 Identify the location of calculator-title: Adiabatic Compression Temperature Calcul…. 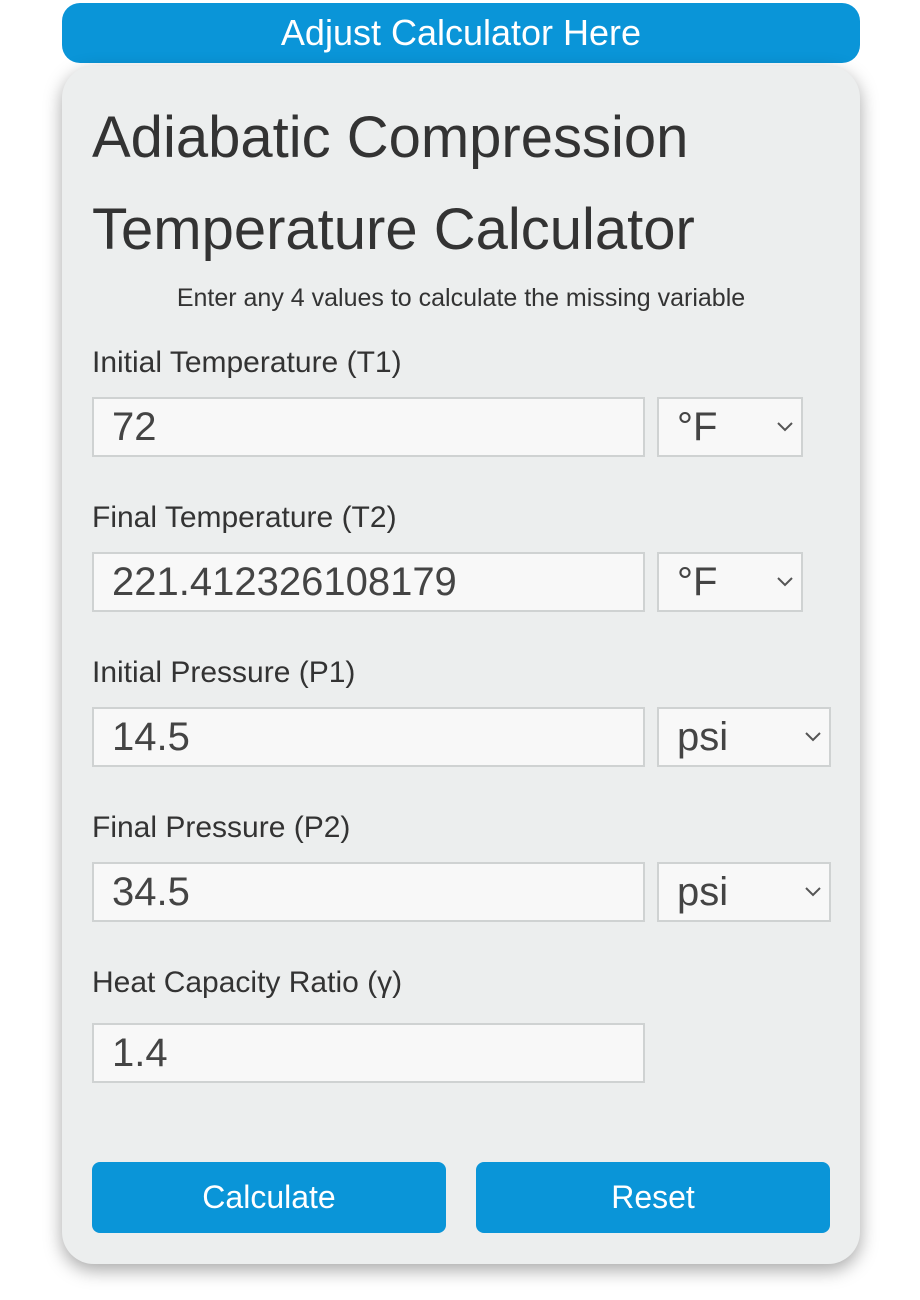
(393, 183).